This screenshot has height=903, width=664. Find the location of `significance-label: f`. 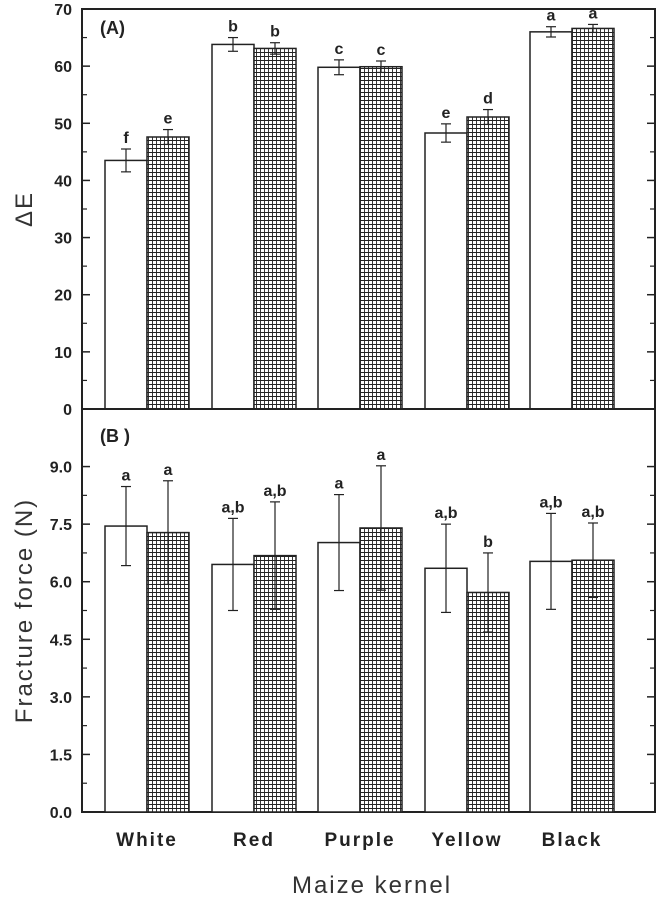

significance-label: f is located at coordinates (126, 138).